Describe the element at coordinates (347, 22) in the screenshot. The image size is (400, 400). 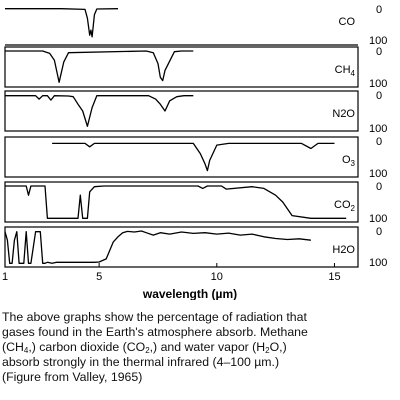
I see `panel-label-co: CO` at that location.